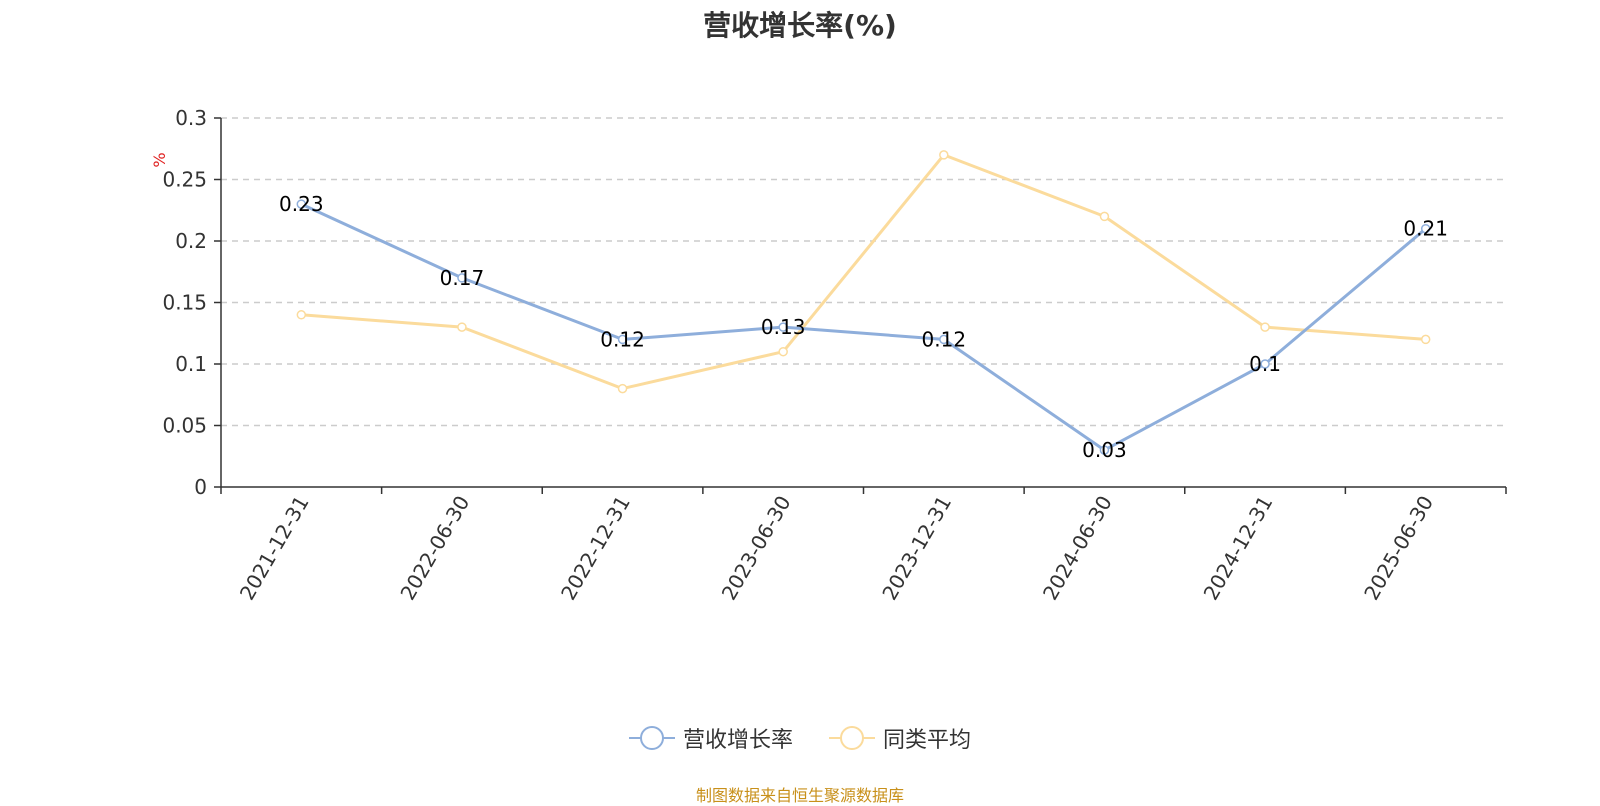  Describe the element at coordinates (651, 738) in the screenshot. I see `legend-swatch-revenue-growth` at that location.